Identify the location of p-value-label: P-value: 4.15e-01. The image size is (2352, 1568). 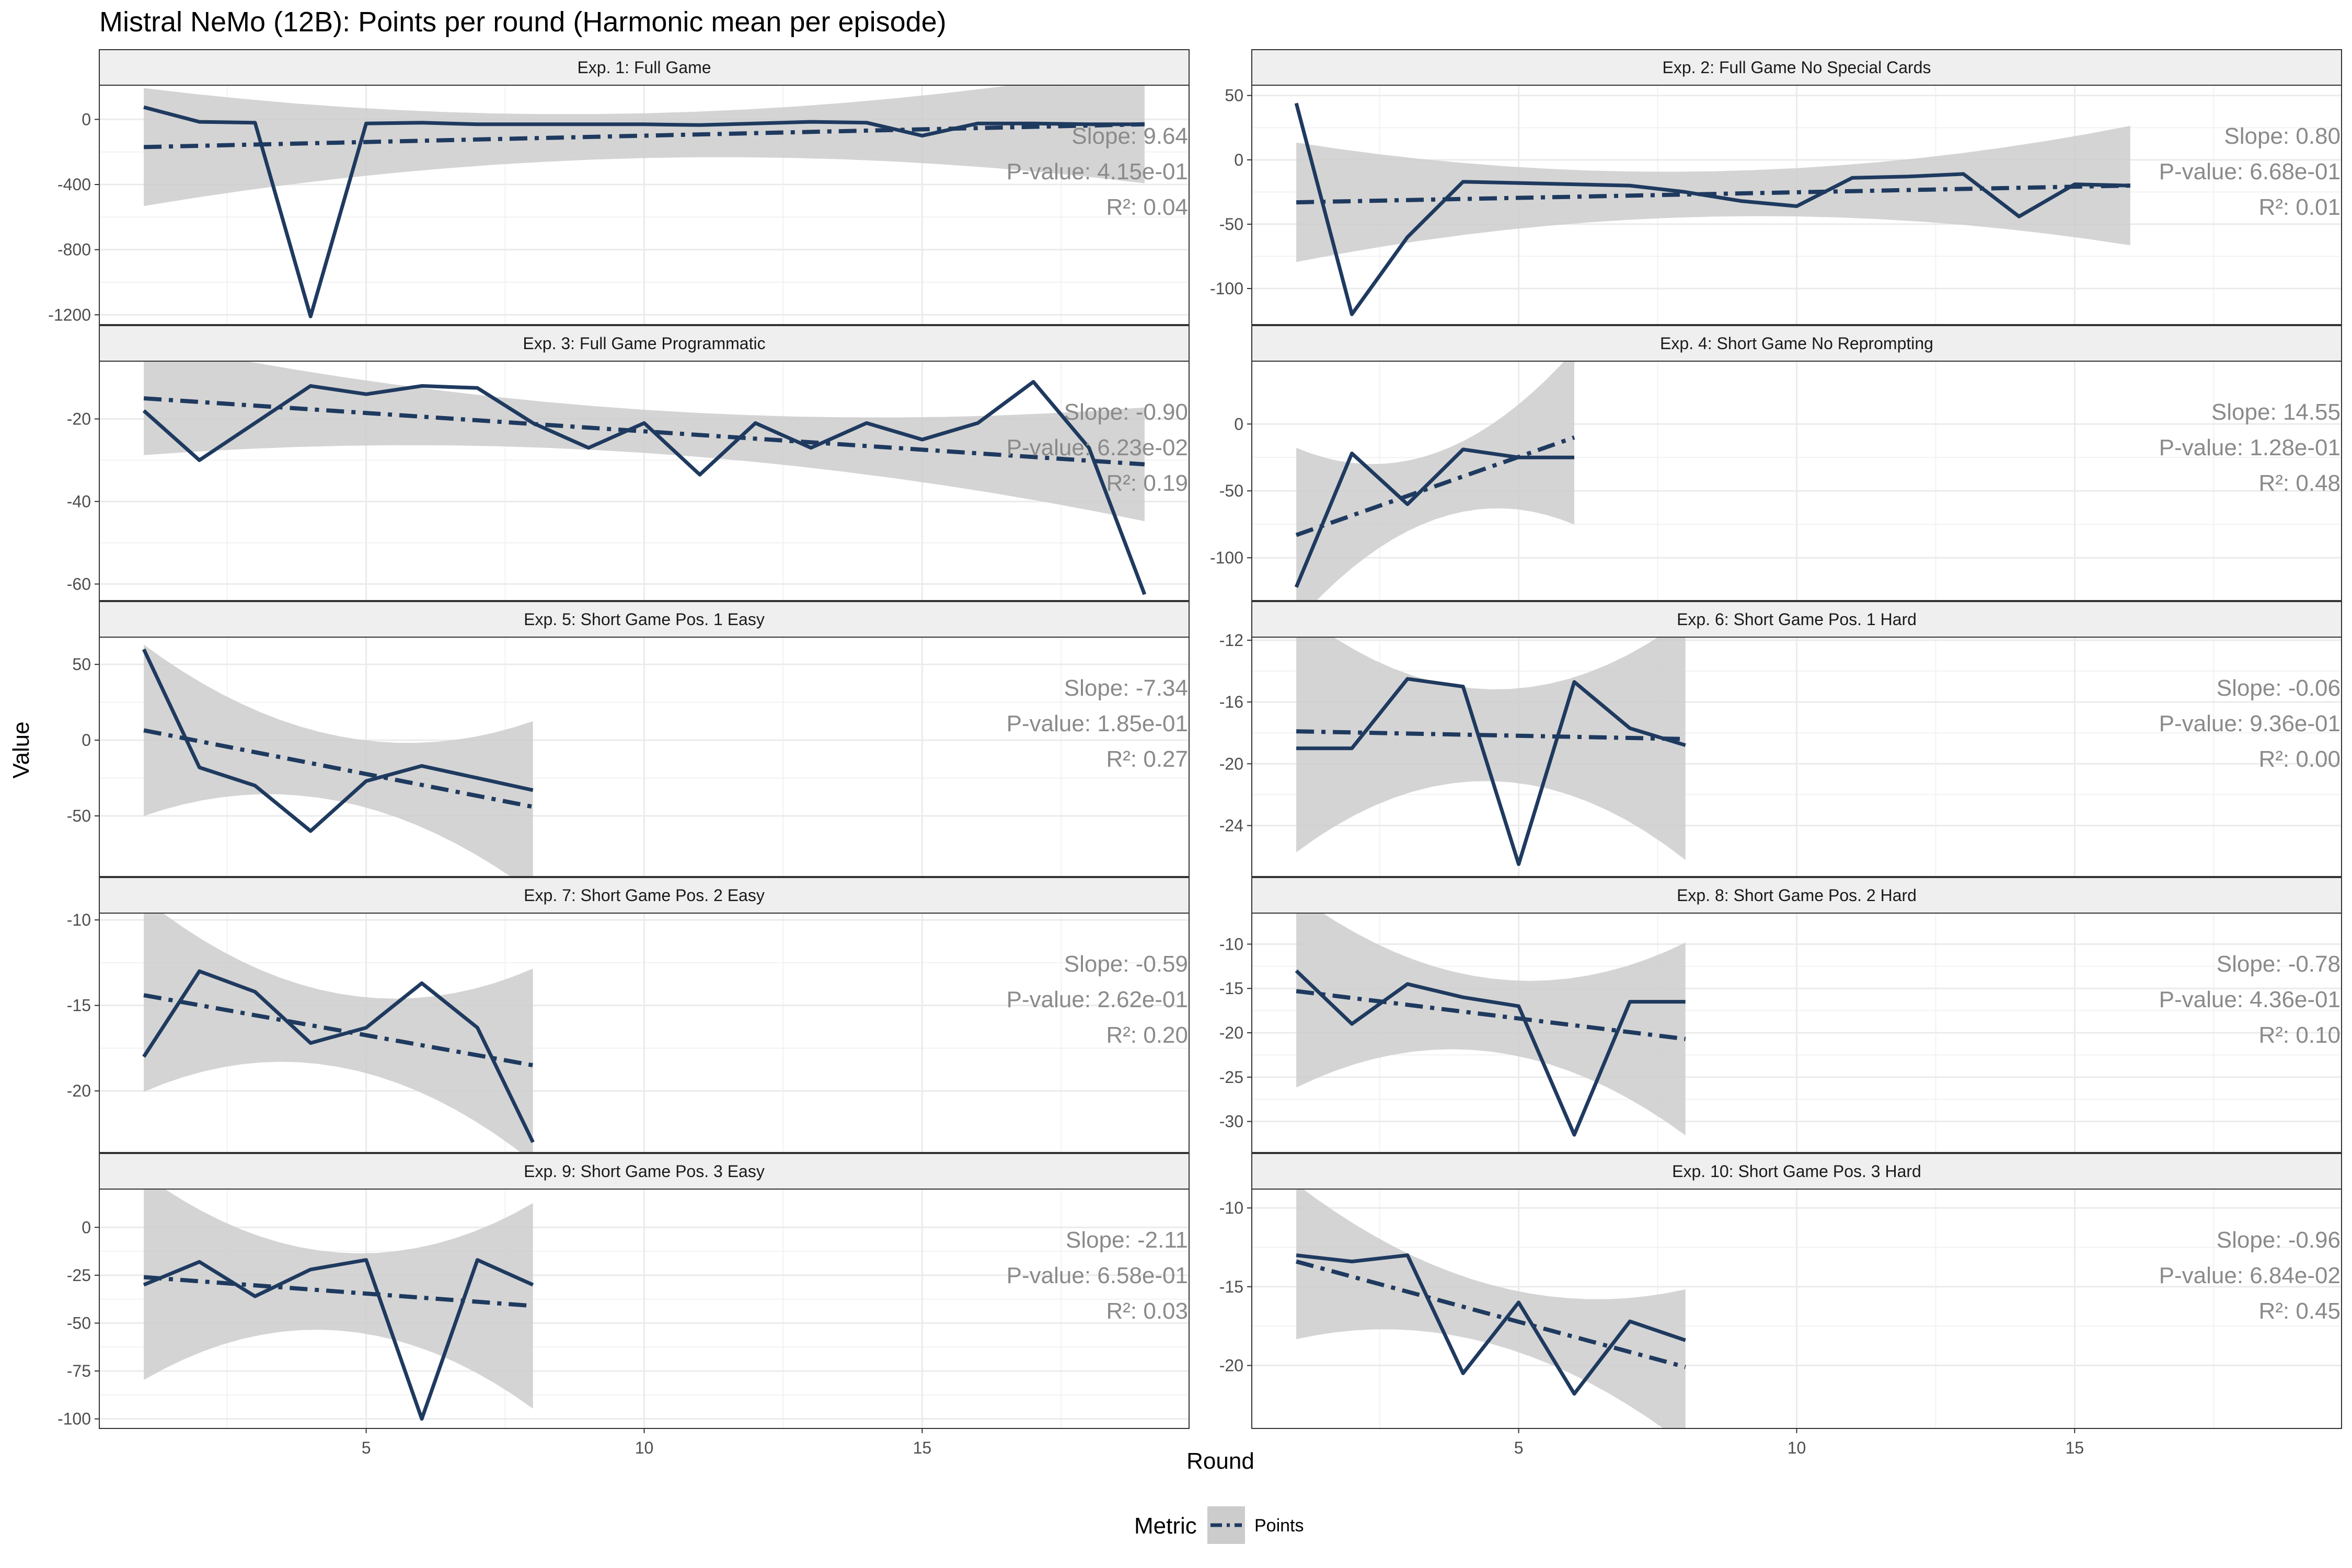
(1097, 172).